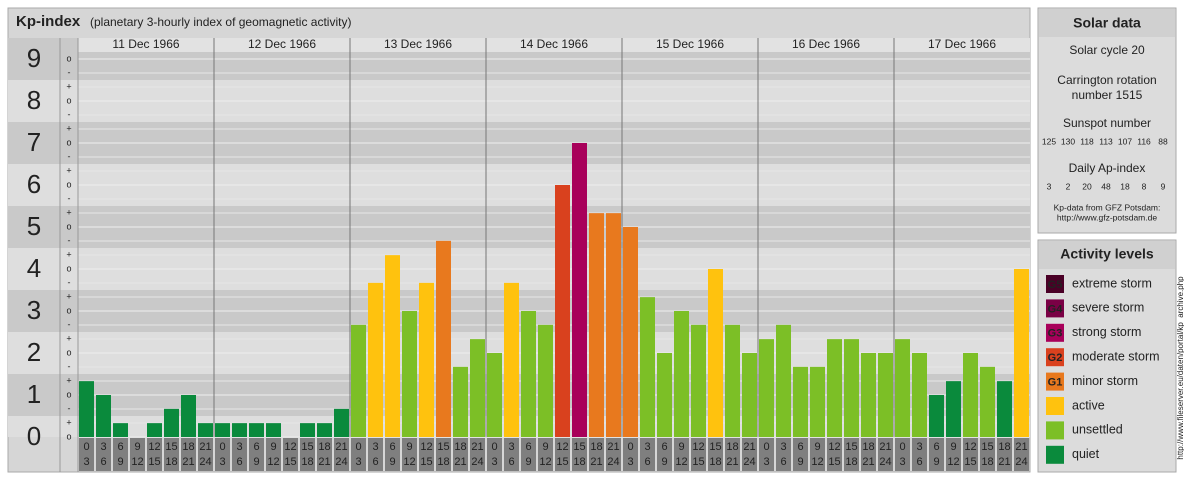 This screenshot has width=1184, height=480. What do you see at coordinates (1116, 356) in the screenshot?
I see `legend-label: moderate storm` at bounding box center [1116, 356].